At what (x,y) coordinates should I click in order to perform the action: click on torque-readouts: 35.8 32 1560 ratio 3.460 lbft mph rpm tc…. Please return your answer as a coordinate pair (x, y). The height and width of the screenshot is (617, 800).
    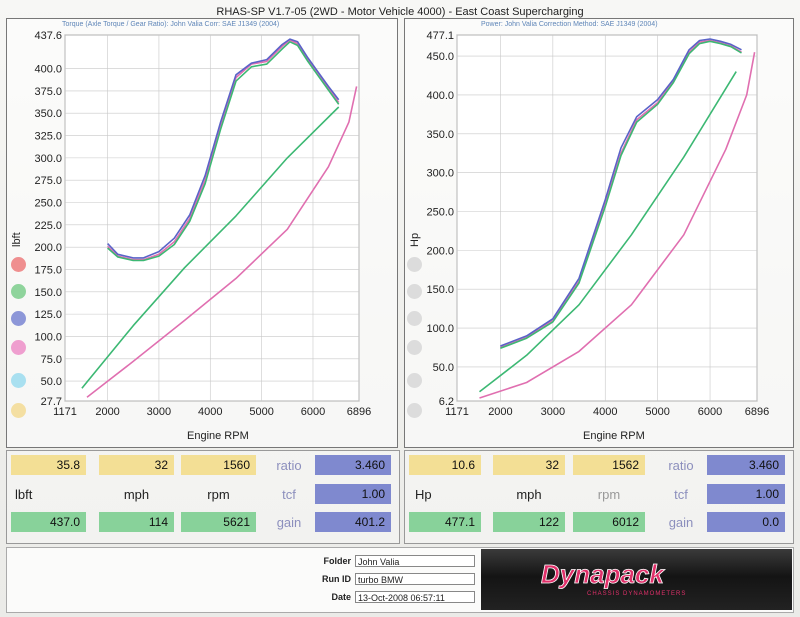
    Looking at the image, I should click on (203, 497).